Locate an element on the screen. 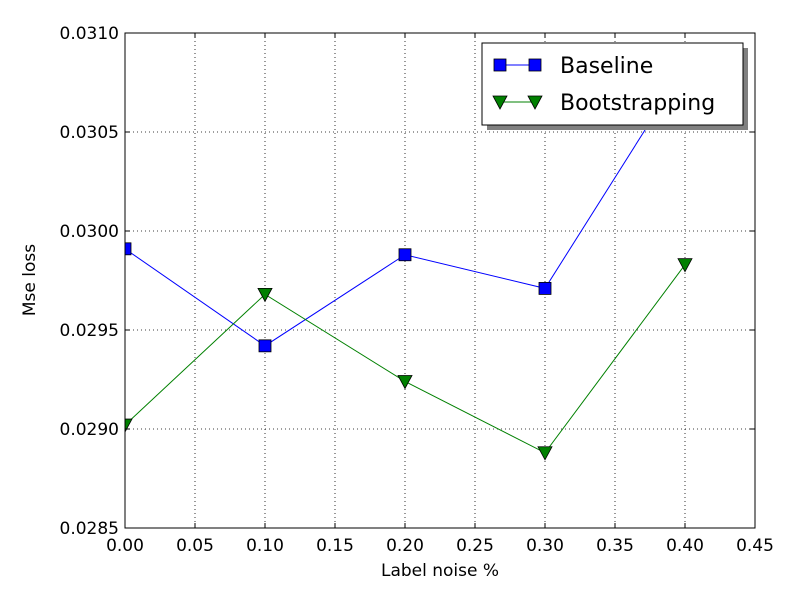 This screenshot has width=800, height=600. legend-entry-bootstrapping: Bootstrapping is located at coordinates (603, 103).